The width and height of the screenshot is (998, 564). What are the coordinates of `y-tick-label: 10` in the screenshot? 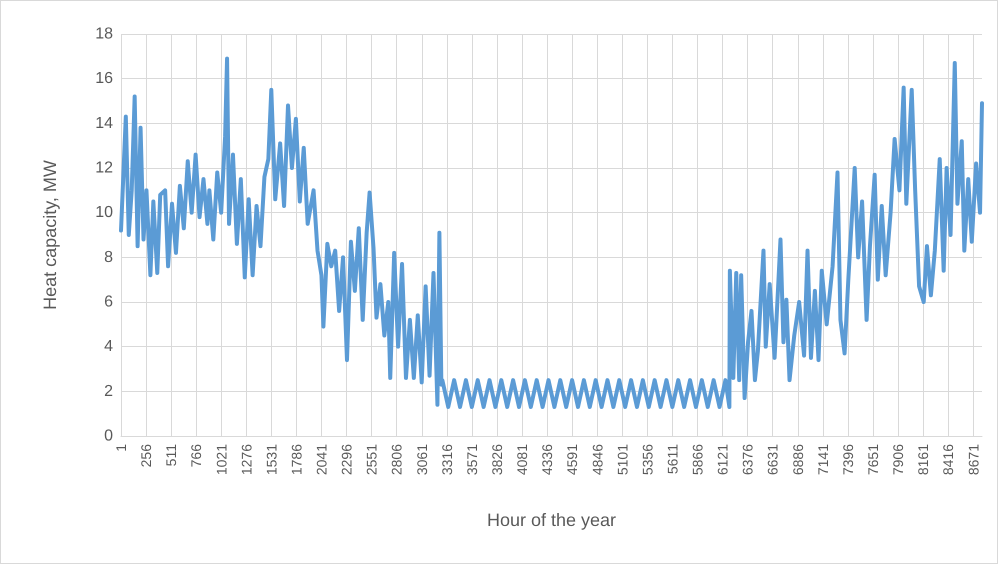 It's located at (104, 213).